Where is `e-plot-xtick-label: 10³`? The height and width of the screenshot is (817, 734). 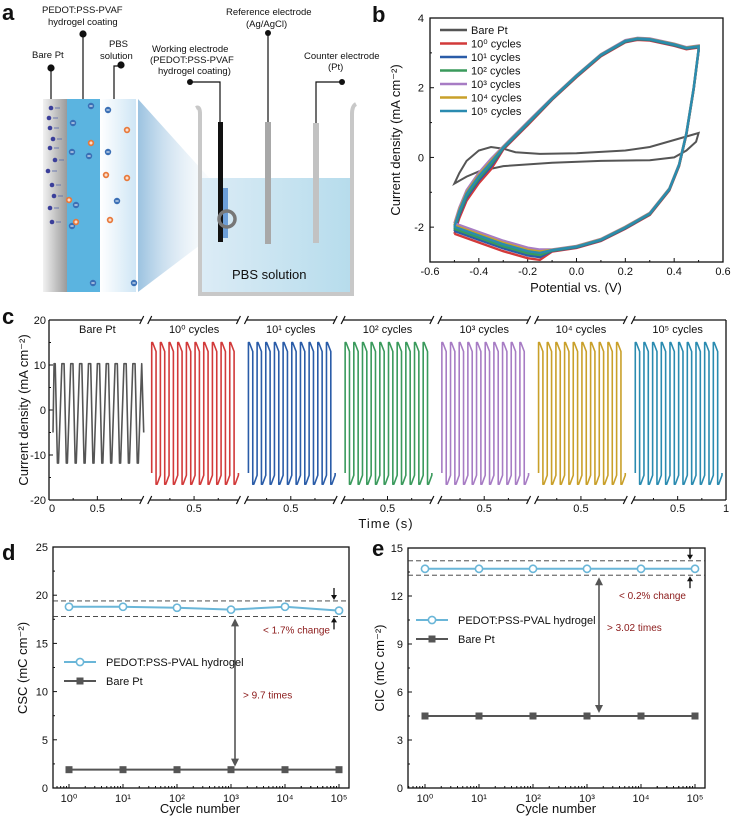
e-plot-xtick-label: 10³ is located at coordinates (587, 799).